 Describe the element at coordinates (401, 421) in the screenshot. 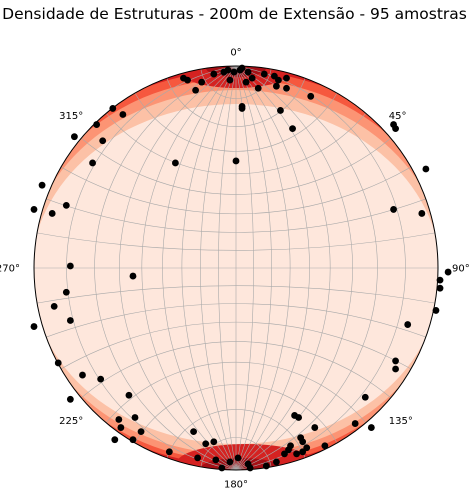

I see `azimuth-label-135: 135°` at that location.